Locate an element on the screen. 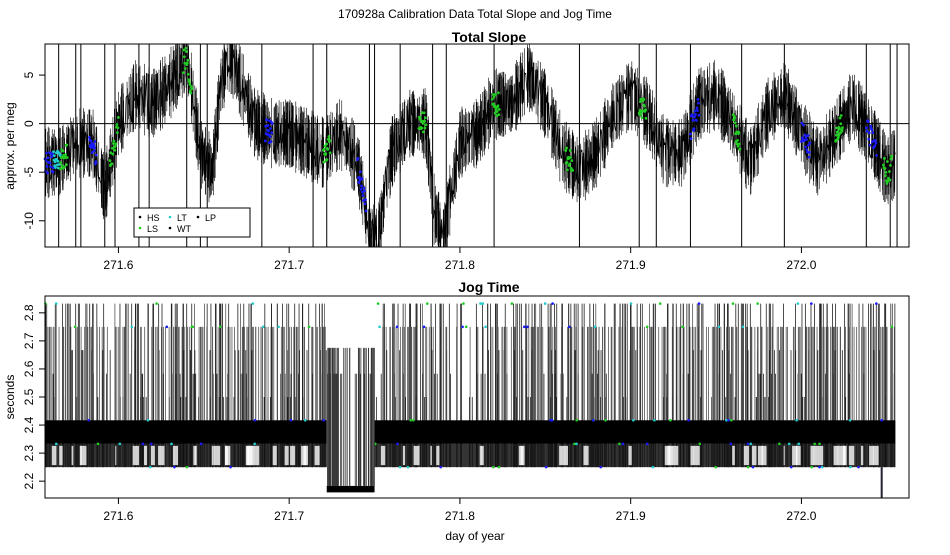  1-y-tick-label: 2.3 is located at coordinates (29, 452).